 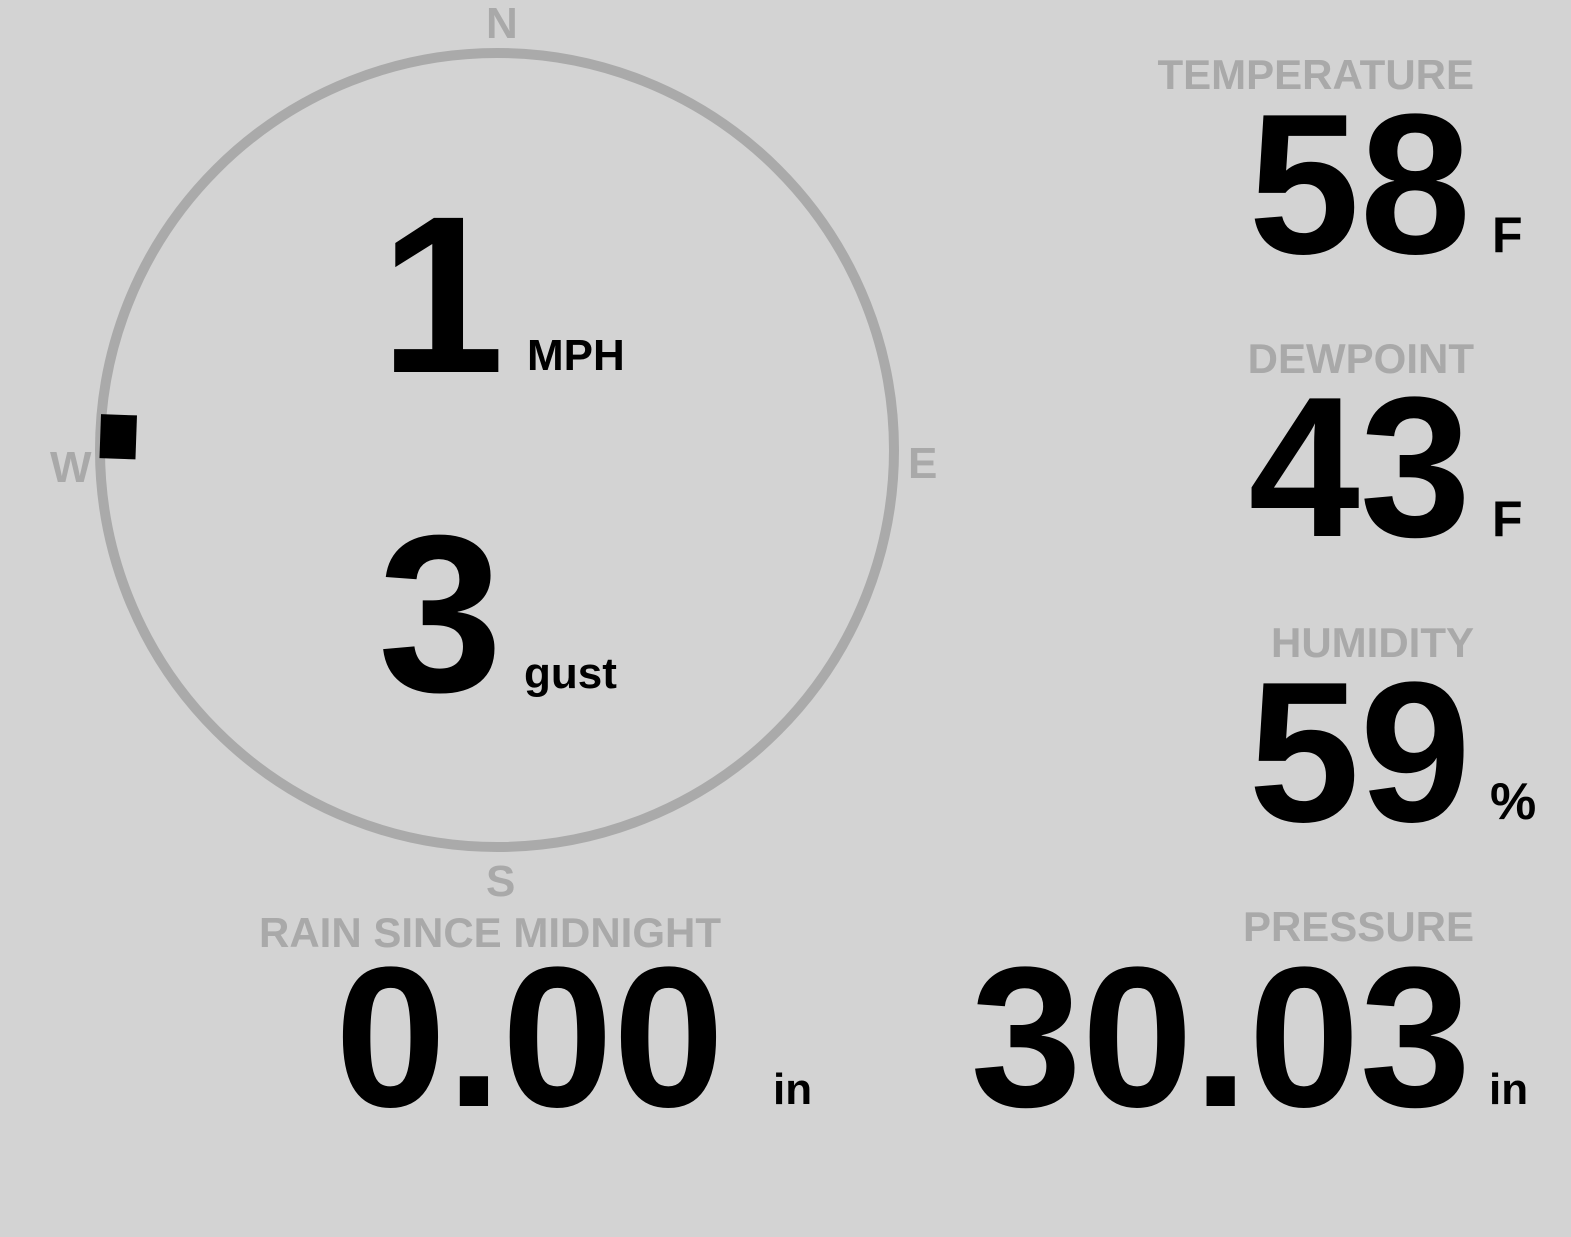 I want to click on pressure-label: PRESSURE, so click(x=1358, y=926).